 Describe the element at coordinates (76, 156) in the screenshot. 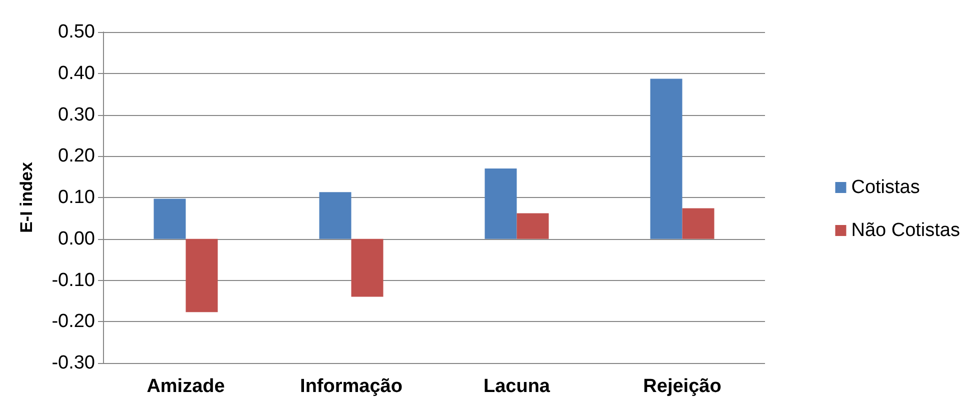

I see `y-tick-label: 0.20` at that location.